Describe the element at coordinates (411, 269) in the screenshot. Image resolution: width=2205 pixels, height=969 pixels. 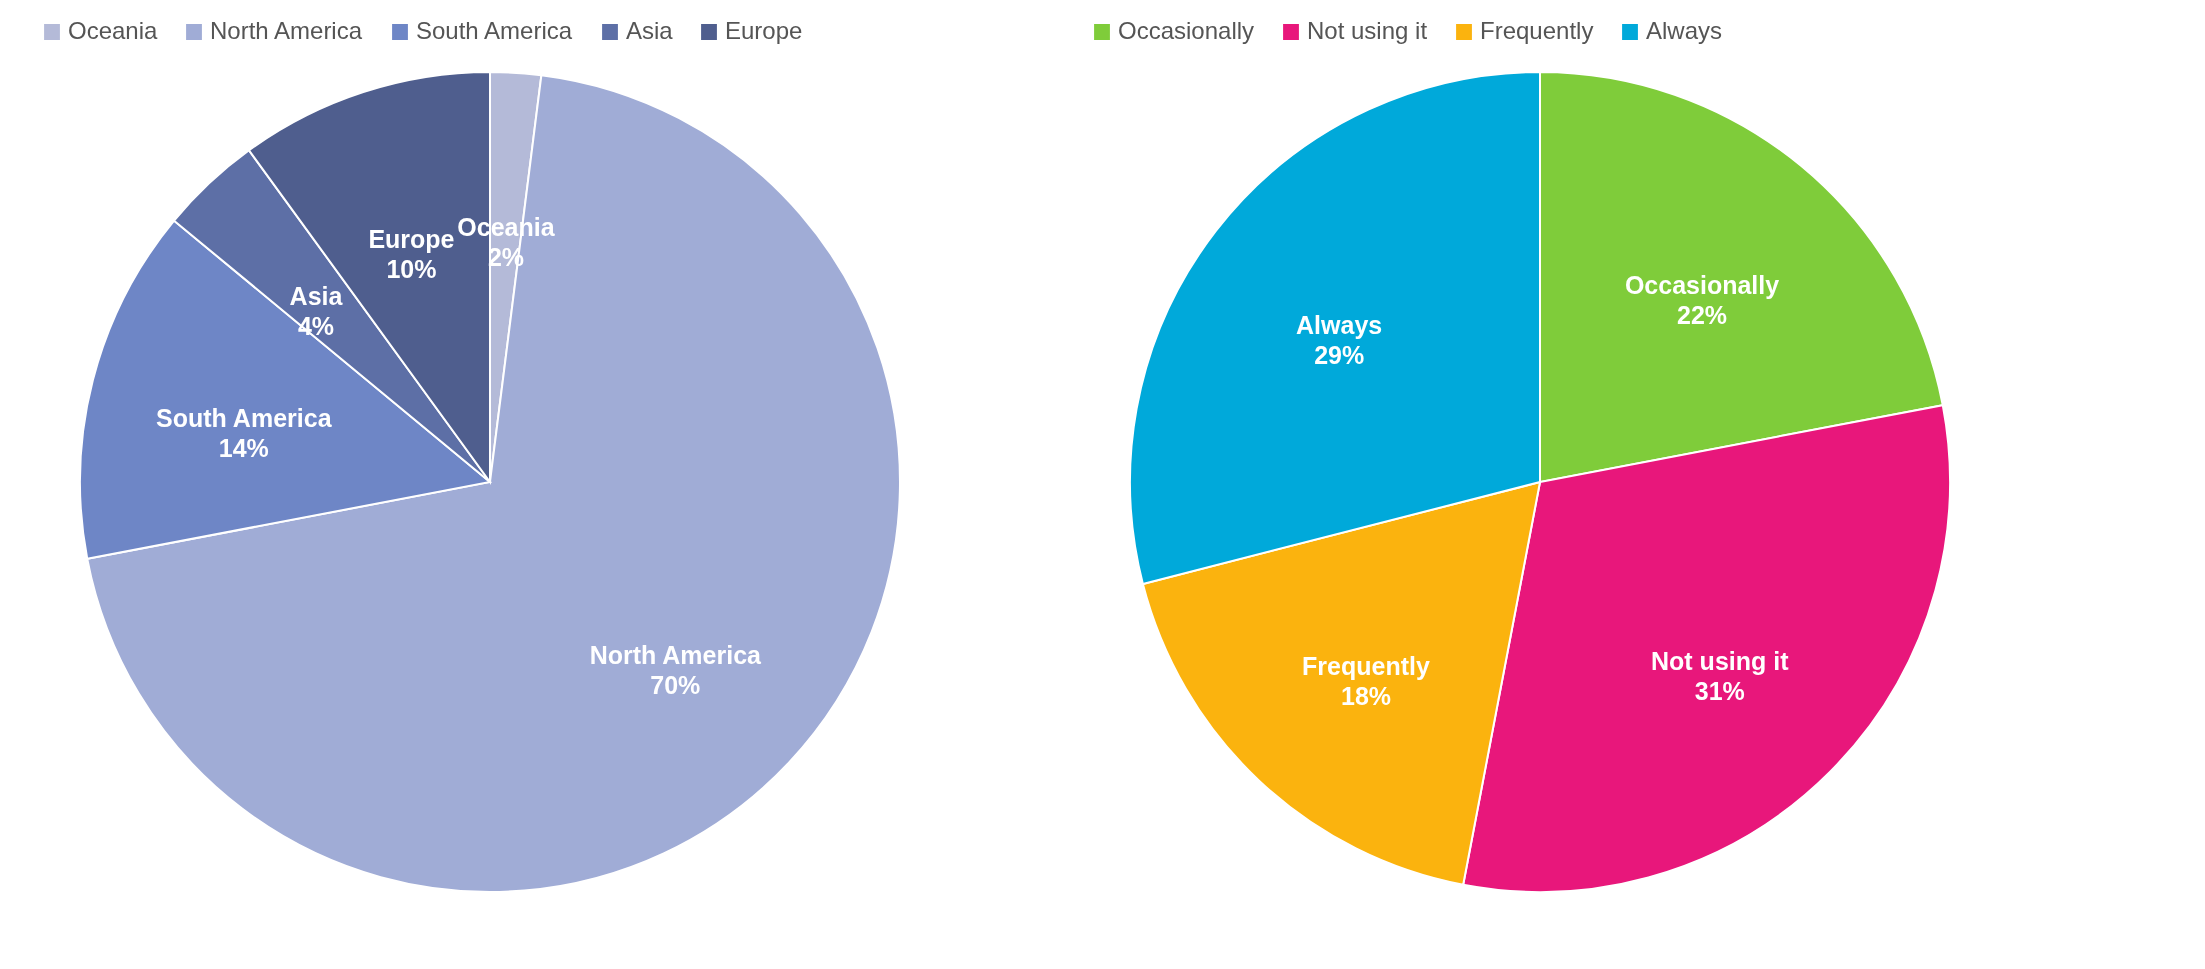
I see `data-label: 10%` at that location.